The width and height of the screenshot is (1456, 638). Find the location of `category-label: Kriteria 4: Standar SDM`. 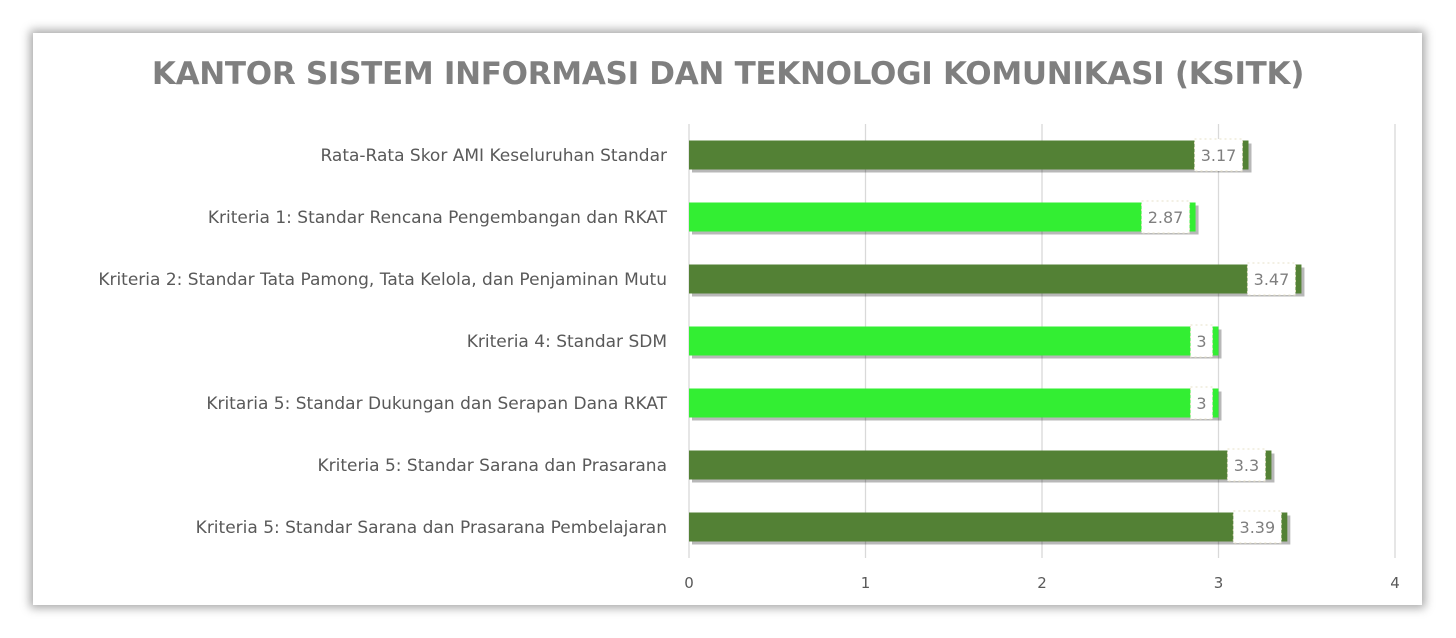

category-label: Kriteria 4: Standar SDM is located at coordinates (567, 342).